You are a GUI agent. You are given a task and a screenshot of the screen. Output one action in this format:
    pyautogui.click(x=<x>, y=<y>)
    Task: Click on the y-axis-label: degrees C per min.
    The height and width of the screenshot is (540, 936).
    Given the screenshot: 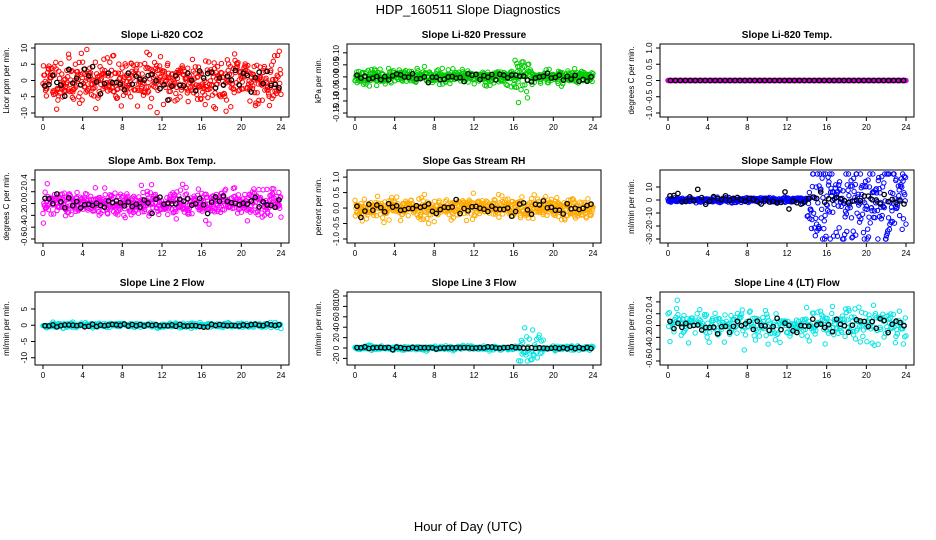 What is the action you would take?
    pyautogui.click(x=631, y=80)
    